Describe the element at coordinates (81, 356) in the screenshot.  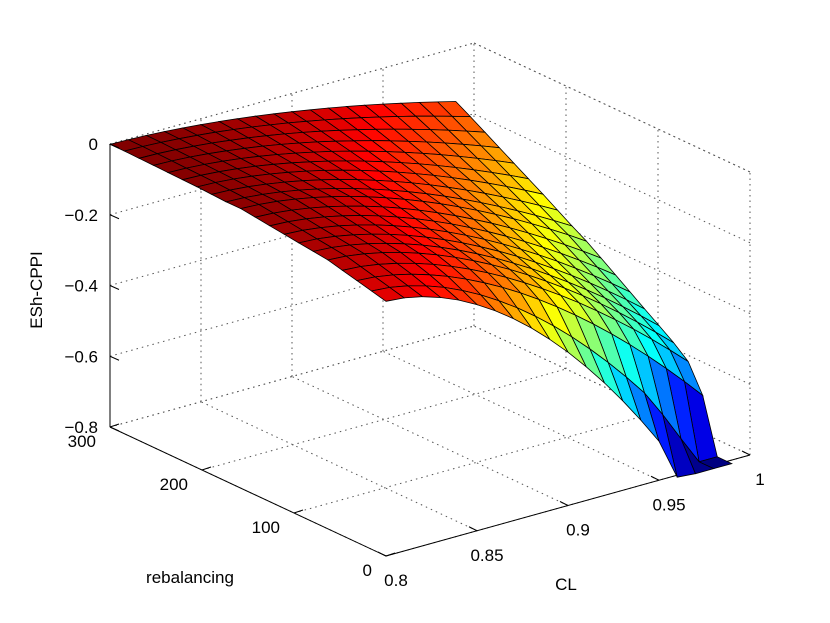
I see `z-tick-label: −0.6` at that location.